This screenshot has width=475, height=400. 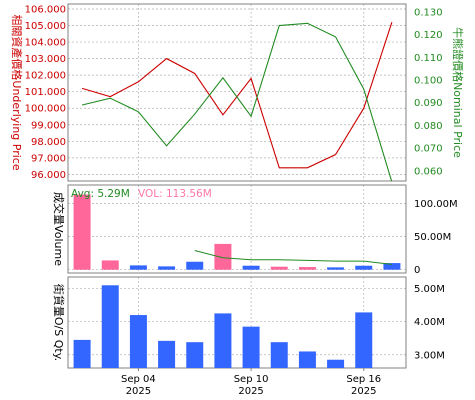 What do you see at coordinates (48, 142) in the screenshot?
I see `left-tick-label: 98.000` at bounding box center [48, 142].